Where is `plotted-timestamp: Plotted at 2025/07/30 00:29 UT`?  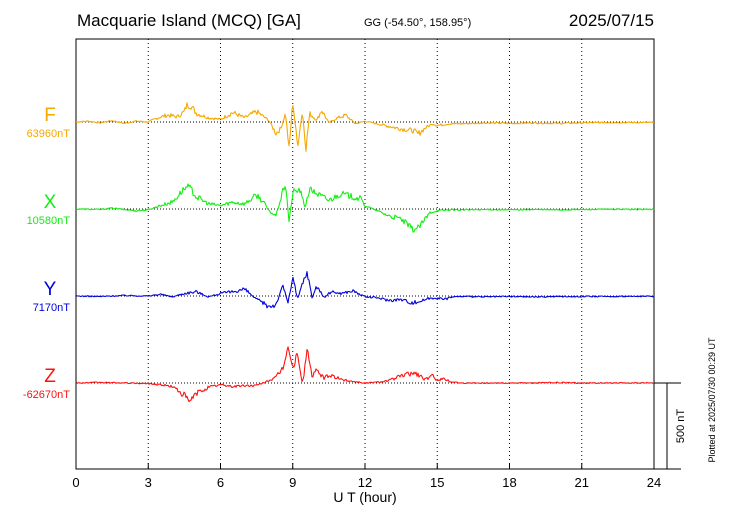 plotted-timestamp: Plotted at 2025/07/30 00:29 UT is located at coordinates (712, 400).